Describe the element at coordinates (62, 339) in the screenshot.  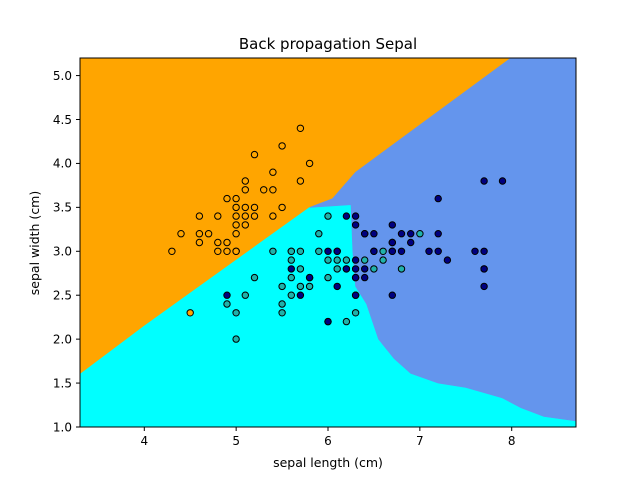
I see `y-tick-label: 2.0` at that location.